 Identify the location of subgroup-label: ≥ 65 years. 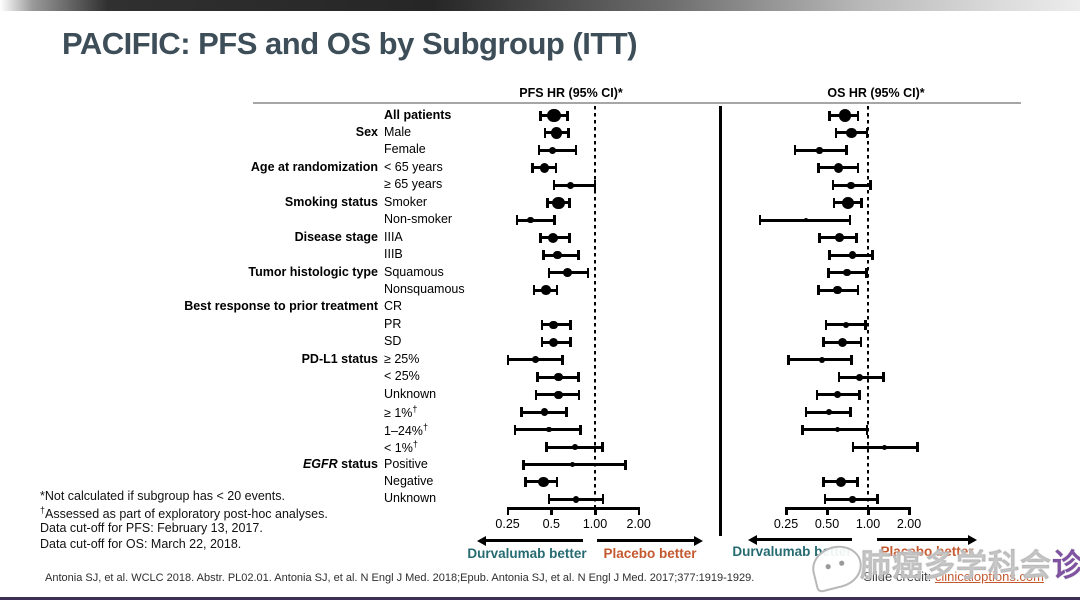
(413, 184).